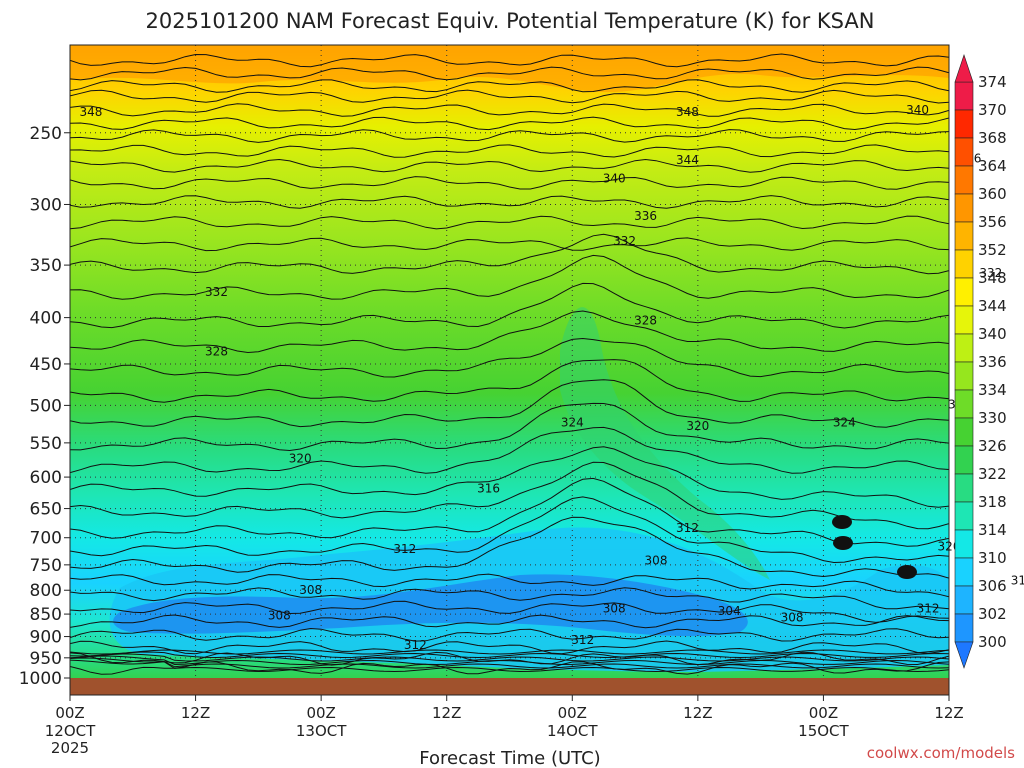 The image size is (1024, 768). Describe the element at coordinates (46, 266) in the screenshot. I see `y-tick-label: 350` at that location.